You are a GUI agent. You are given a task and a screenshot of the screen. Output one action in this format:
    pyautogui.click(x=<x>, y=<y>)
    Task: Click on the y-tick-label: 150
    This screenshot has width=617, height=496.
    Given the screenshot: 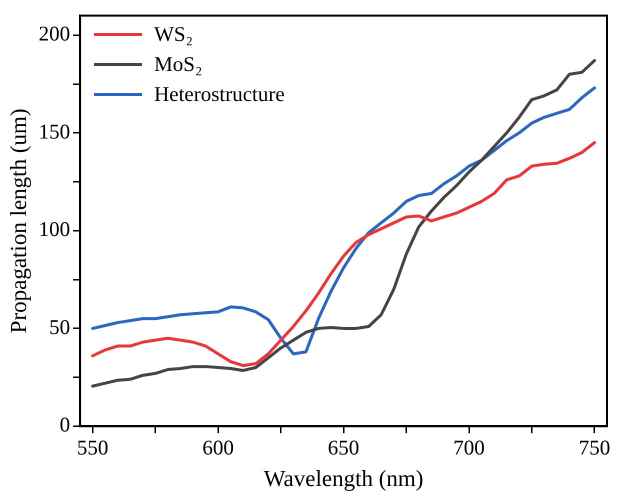 What is the action you would take?
    pyautogui.click(x=54, y=131)
    